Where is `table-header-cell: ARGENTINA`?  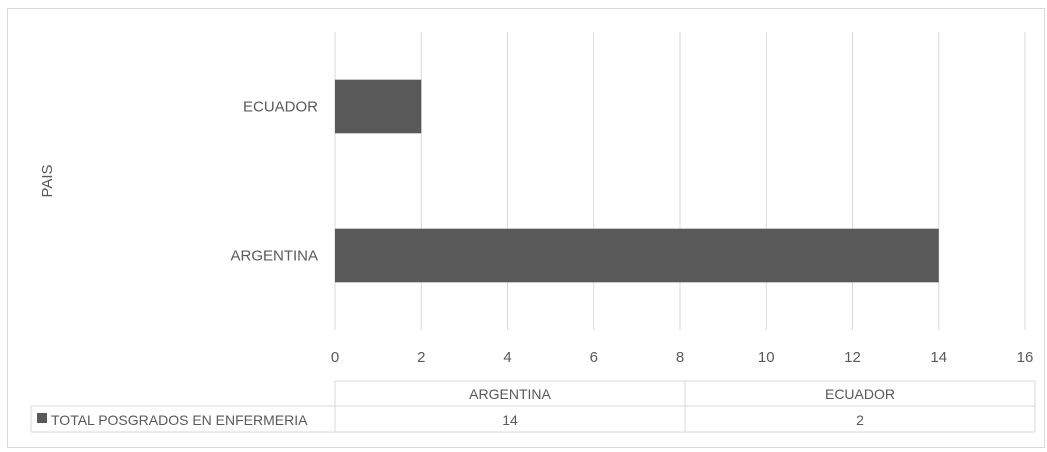
table-header-cell: ARGENTINA is located at coordinates (510, 394).